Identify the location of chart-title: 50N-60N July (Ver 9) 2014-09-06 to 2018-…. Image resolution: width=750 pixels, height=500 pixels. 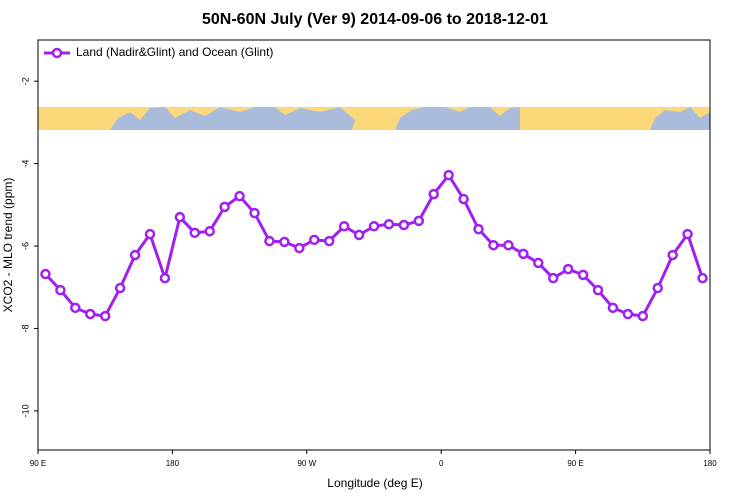
(375, 19).